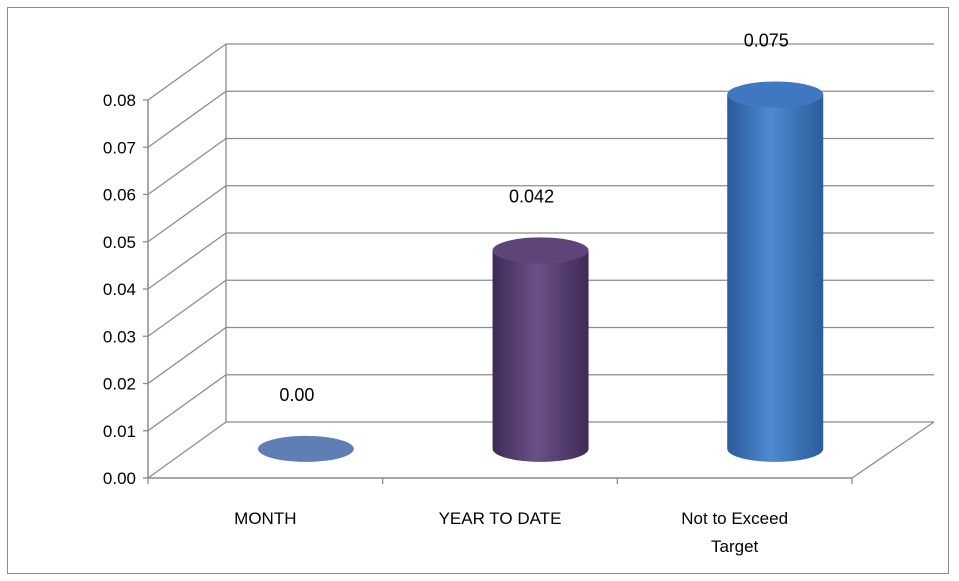 The height and width of the screenshot is (581, 959). Describe the element at coordinates (265, 518) in the screenshot. I see `x-category-label: MONTH` at that location.